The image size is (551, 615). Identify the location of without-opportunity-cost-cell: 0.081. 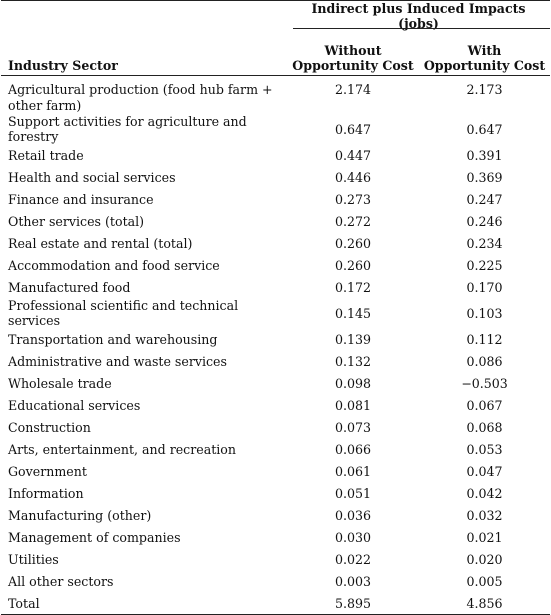
(353, 405).